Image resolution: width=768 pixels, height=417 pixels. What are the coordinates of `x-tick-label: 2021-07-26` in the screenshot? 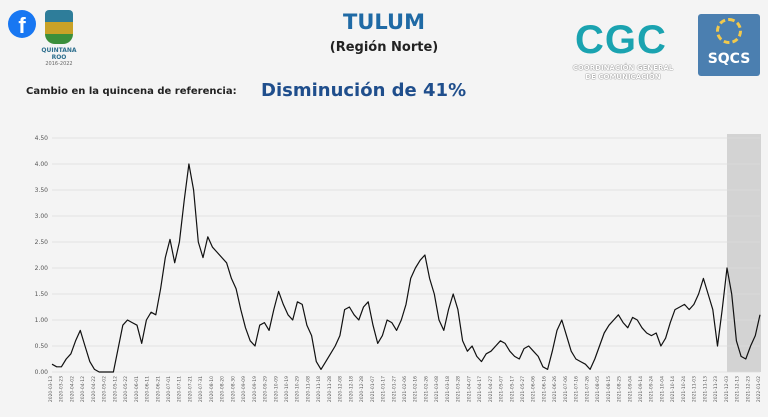 It's located at (587, 389).